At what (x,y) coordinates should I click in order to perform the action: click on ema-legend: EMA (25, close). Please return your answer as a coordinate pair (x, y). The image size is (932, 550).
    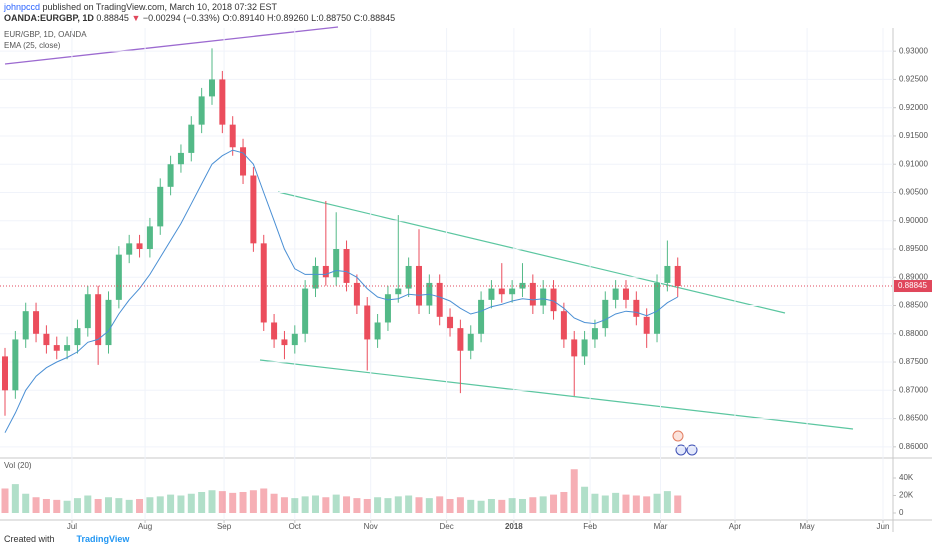
    Looking at the image, I should click on (32, 45).